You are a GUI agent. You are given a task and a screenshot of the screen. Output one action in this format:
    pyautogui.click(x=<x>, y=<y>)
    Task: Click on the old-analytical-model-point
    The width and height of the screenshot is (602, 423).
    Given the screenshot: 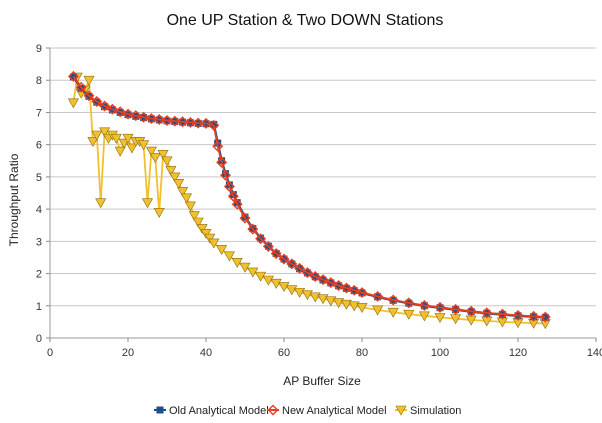 What is the action you would take?
    pyautogui.click(x=214, y=124)
    